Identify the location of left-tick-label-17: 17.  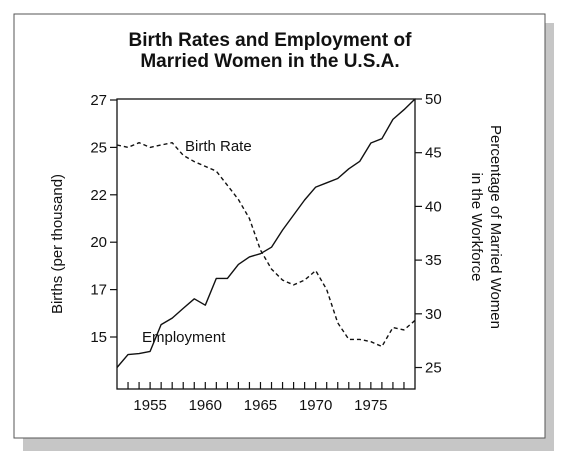
(98, 290).